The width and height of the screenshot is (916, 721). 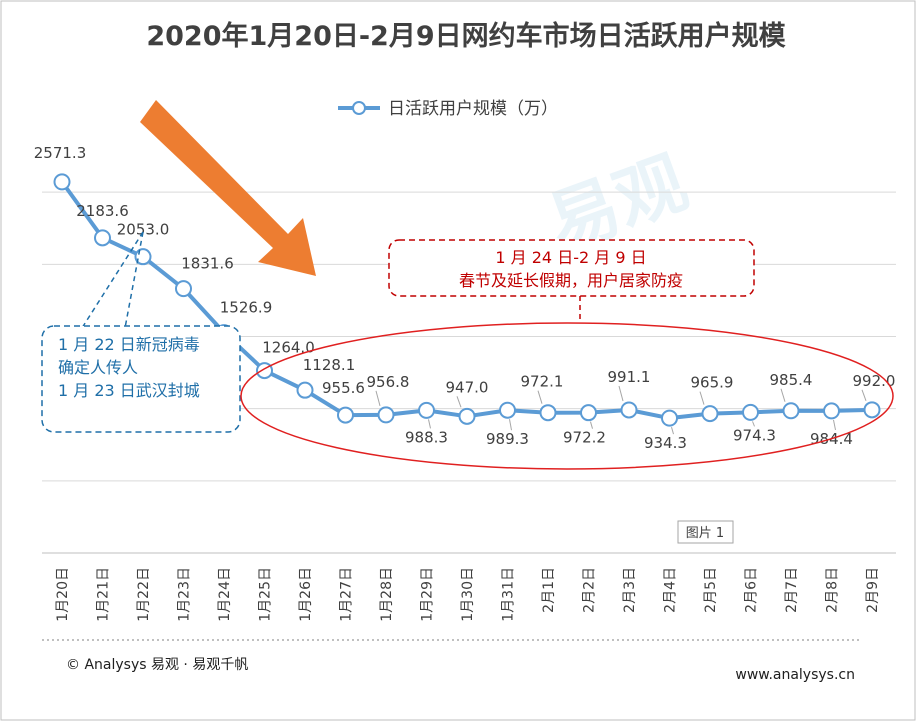 I want to click on footer-website: www.analysys.cn, so click(x=795, y=675).